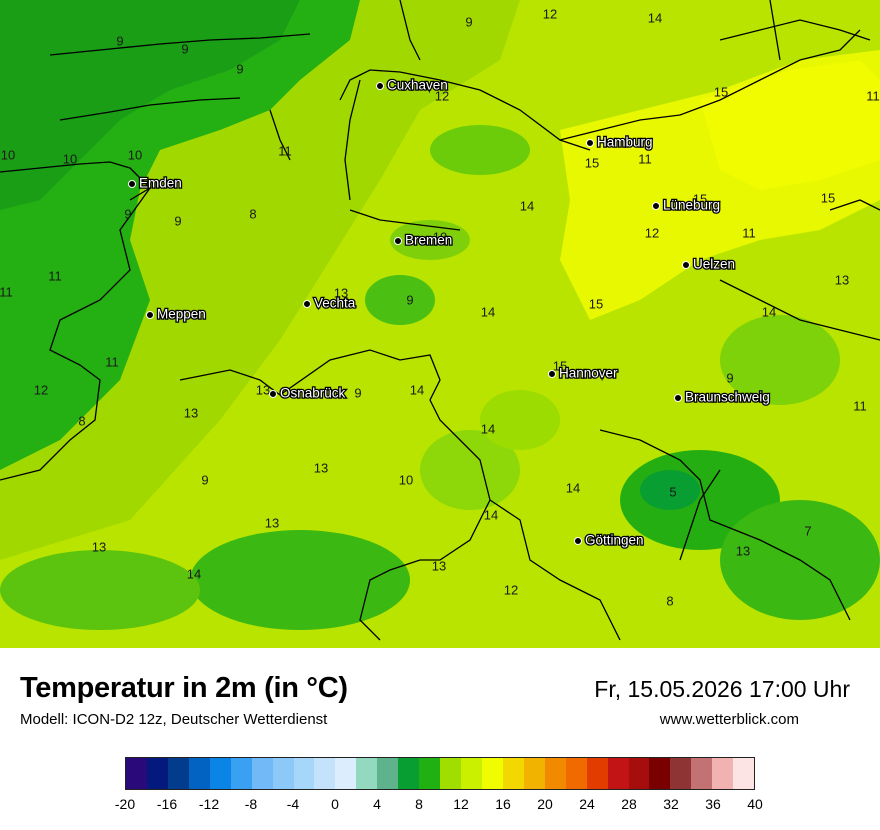 This screenshot has height=830, width=880. Describe the element at coordinates (480, 150) in the screenshot. I see `green-blob-north` at that location.